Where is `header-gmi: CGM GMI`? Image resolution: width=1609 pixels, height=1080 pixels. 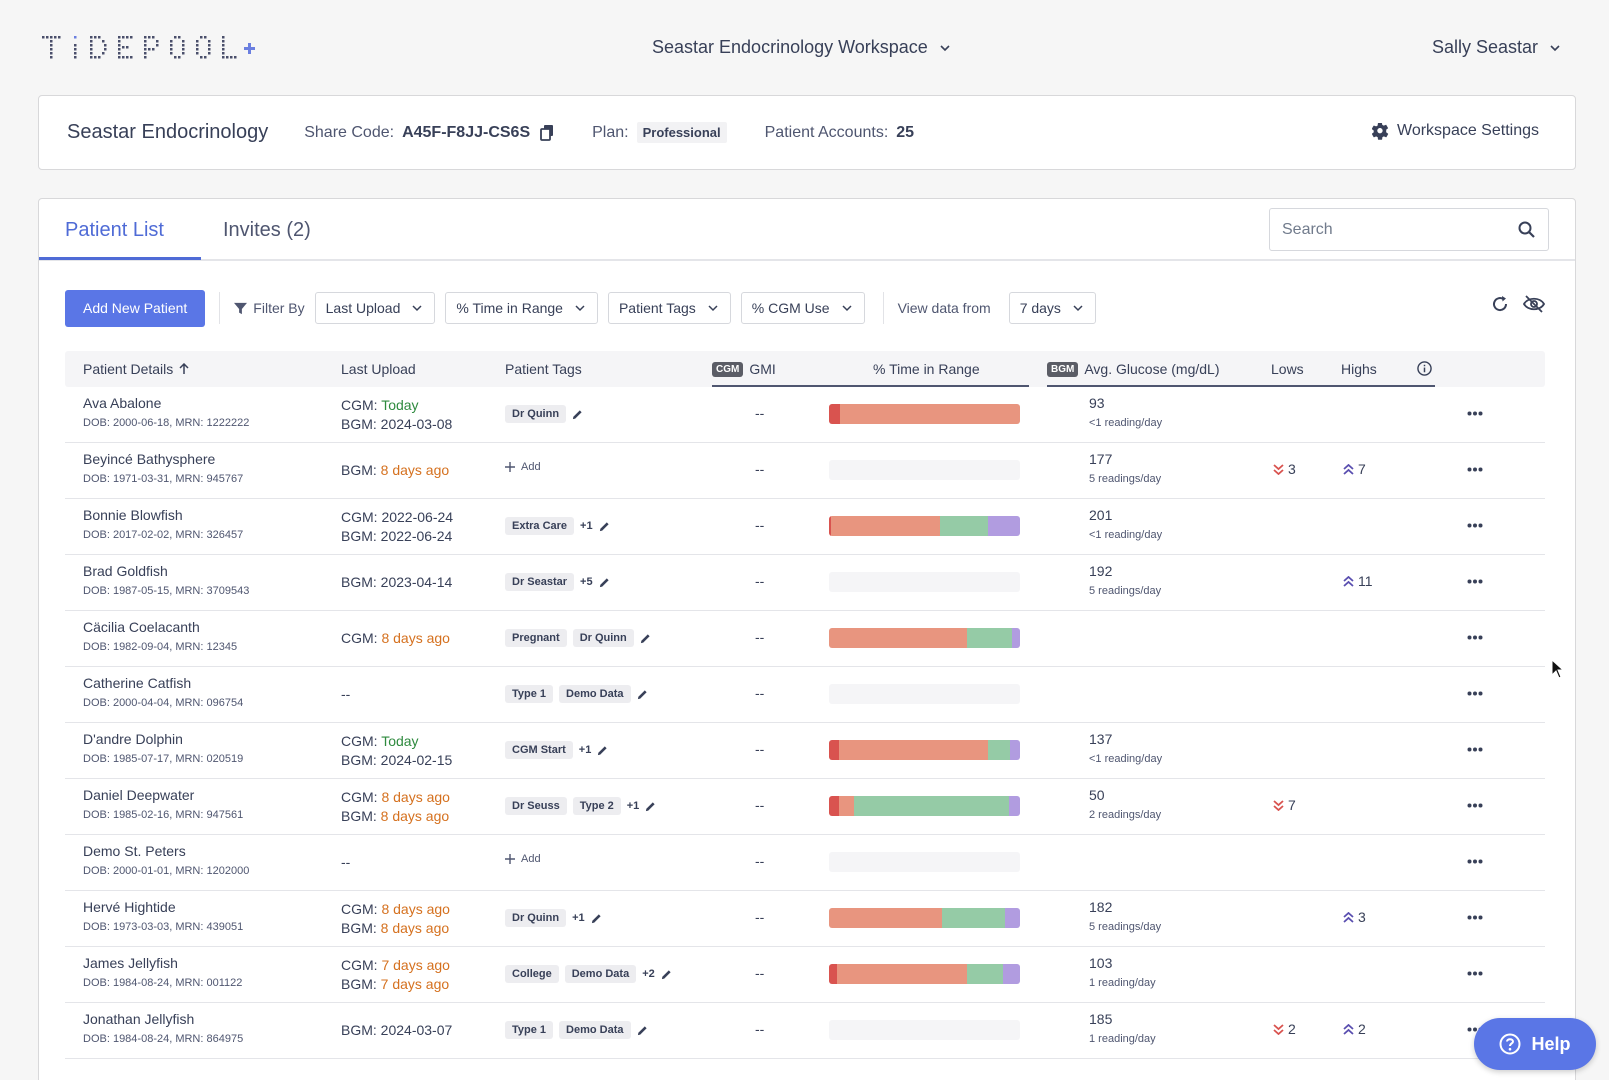
header-gmi: CGM GMI is located at coordinates (744, 369).